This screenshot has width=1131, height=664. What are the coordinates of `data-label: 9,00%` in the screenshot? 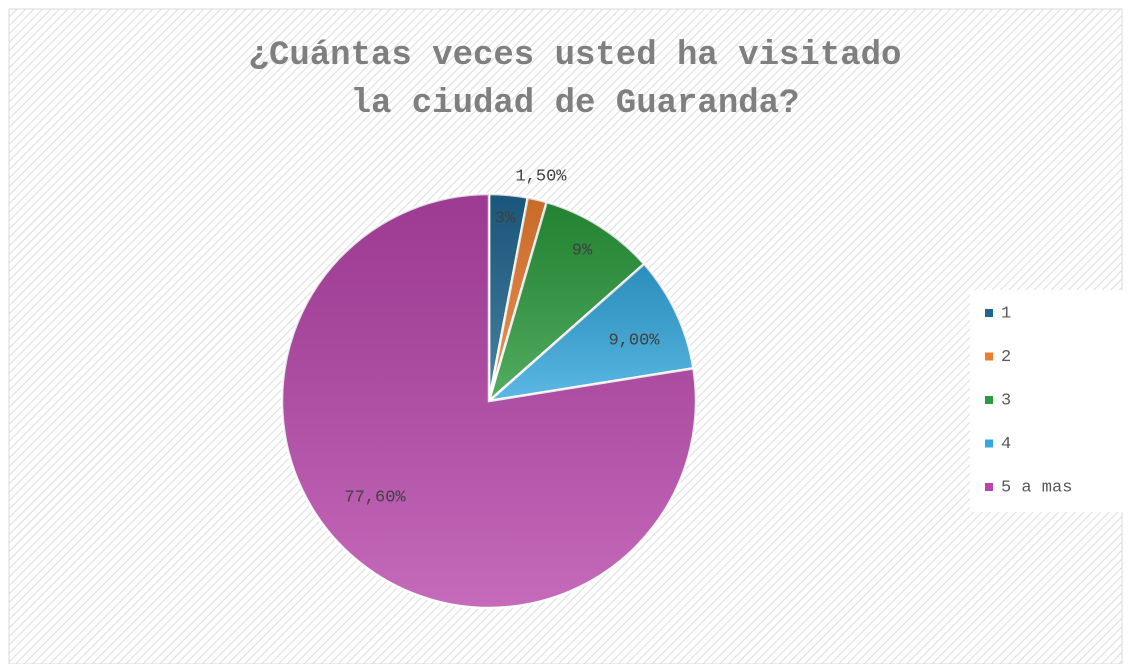 It's located at (634, 340).